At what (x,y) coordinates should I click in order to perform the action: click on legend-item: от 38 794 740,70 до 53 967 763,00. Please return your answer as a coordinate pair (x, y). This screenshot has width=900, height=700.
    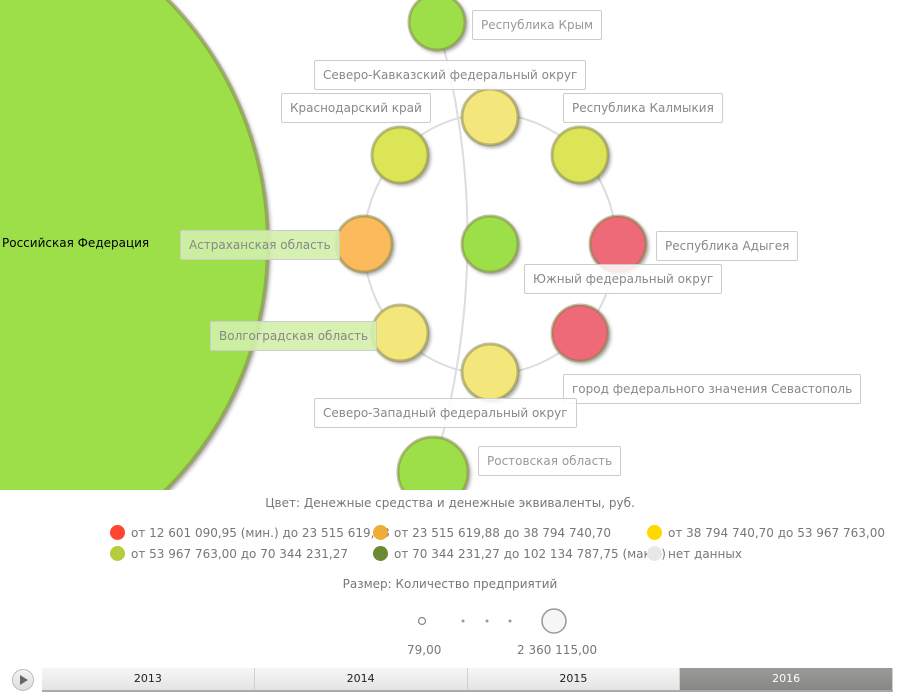
    Looking at the image, I should click on (766, 532).